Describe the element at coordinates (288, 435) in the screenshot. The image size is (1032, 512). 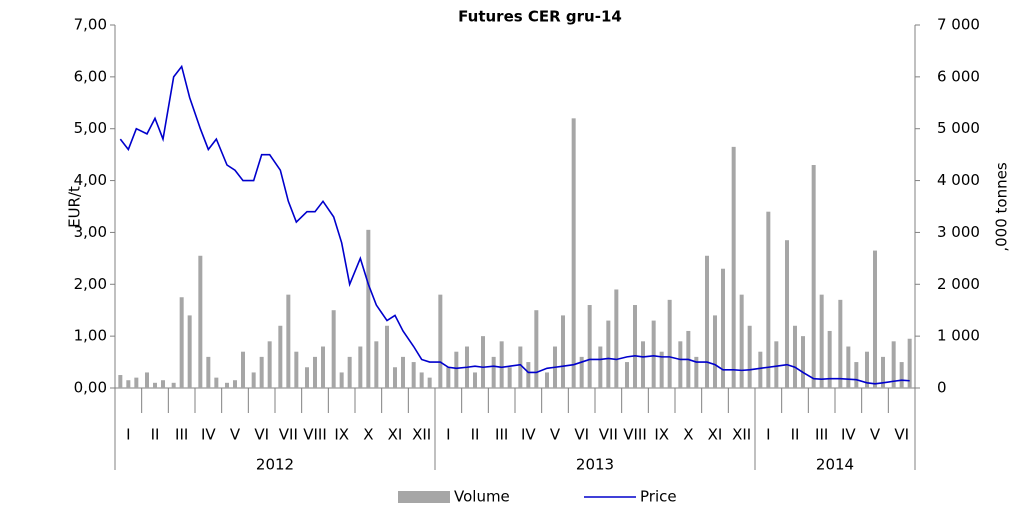
I see `x-tick-label: VII` at that location.